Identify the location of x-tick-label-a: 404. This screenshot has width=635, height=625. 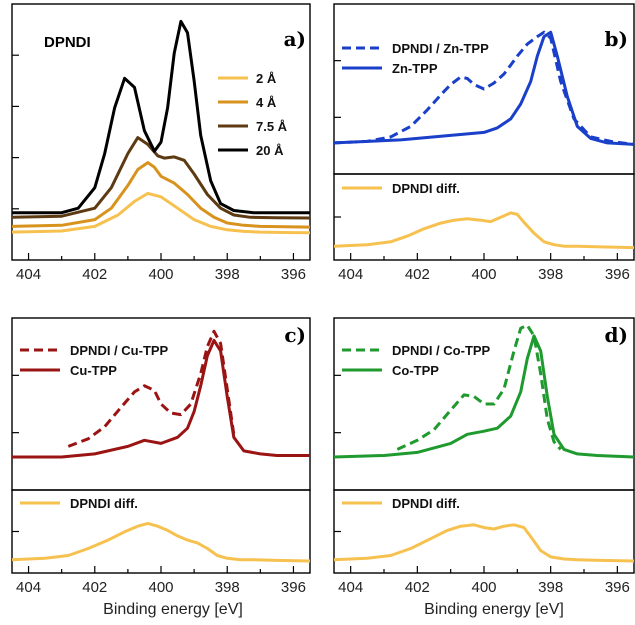
(28, 274).